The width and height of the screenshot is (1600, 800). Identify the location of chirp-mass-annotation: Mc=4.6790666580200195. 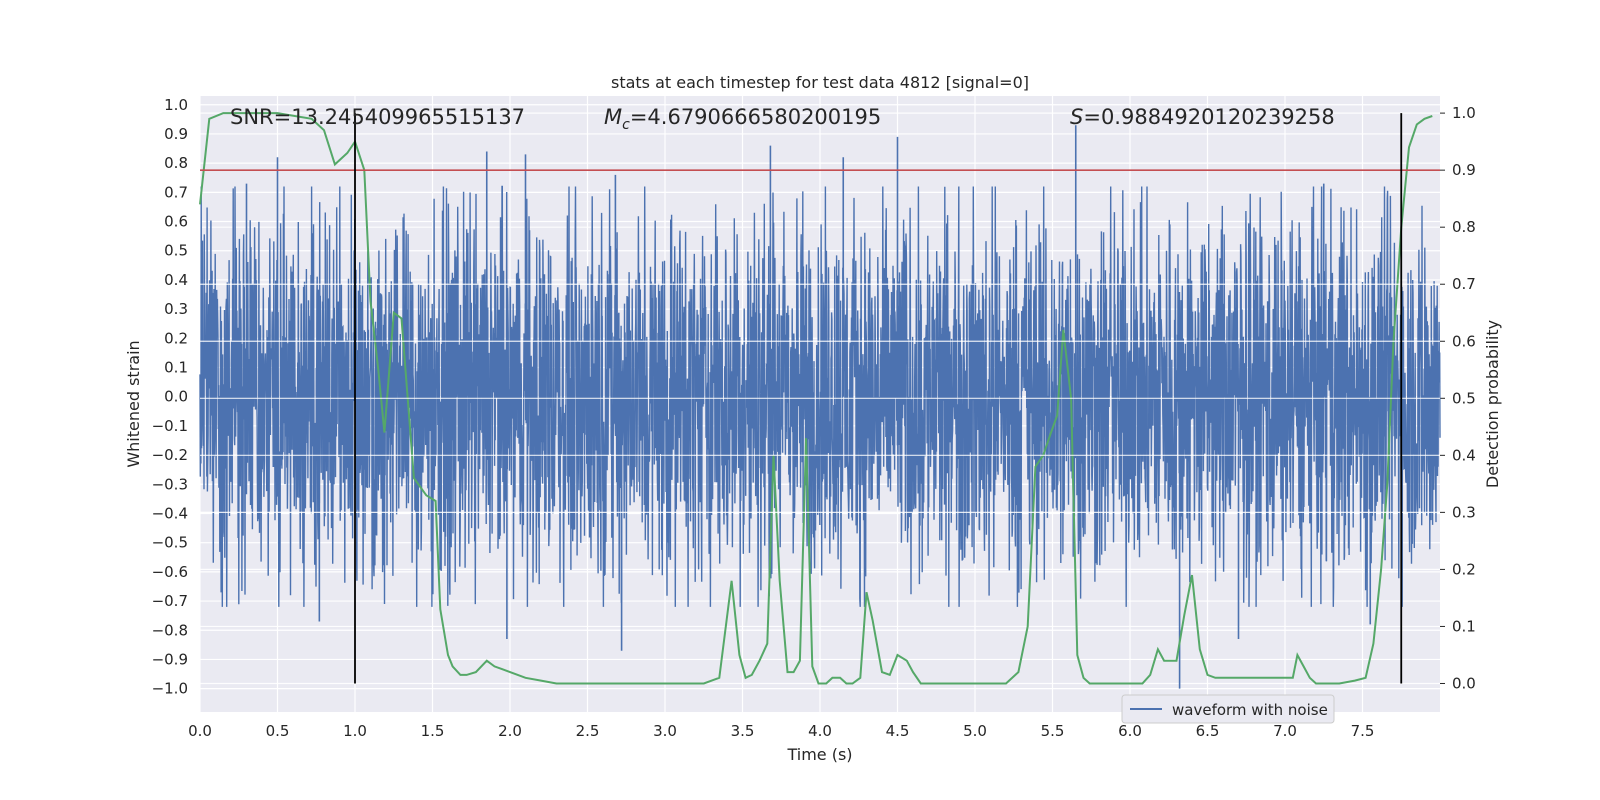
(742, 119).